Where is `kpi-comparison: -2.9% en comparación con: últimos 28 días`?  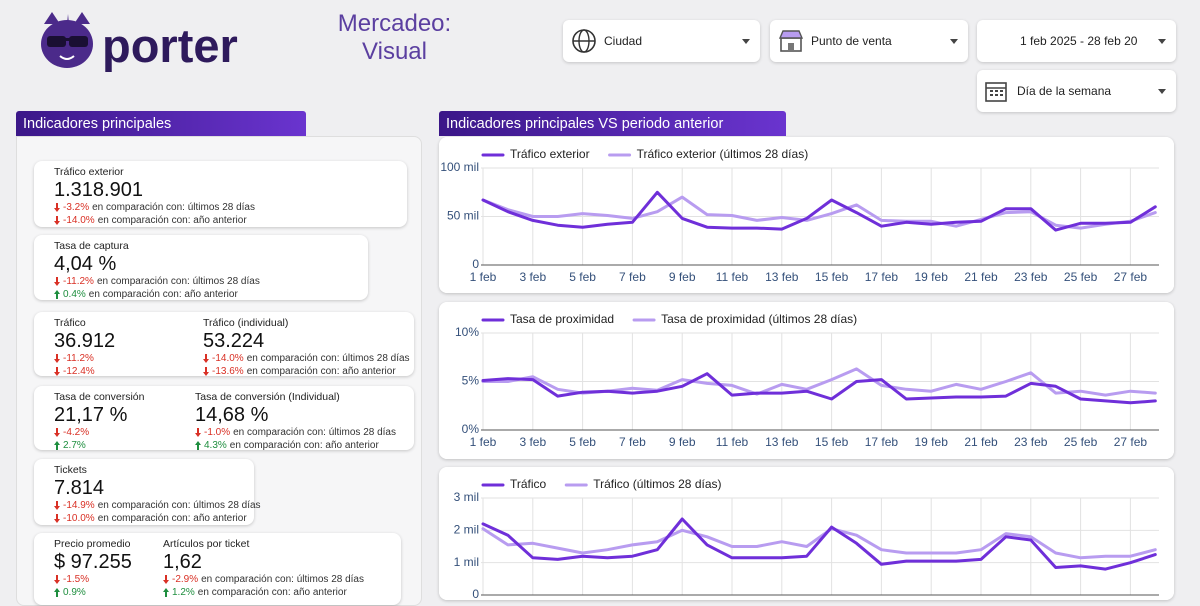 kpi-comparison: -2.9% en comparación con: últimos 28 días is located at coordinates (263, 579).